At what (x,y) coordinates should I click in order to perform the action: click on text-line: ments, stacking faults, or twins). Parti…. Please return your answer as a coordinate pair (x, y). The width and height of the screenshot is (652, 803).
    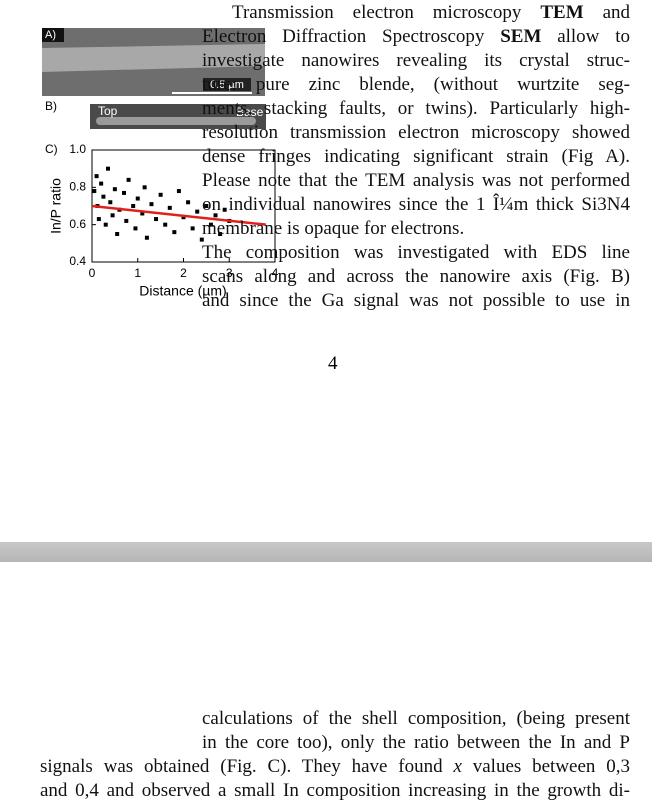
    Looking at the image, I should click on (416, 109).